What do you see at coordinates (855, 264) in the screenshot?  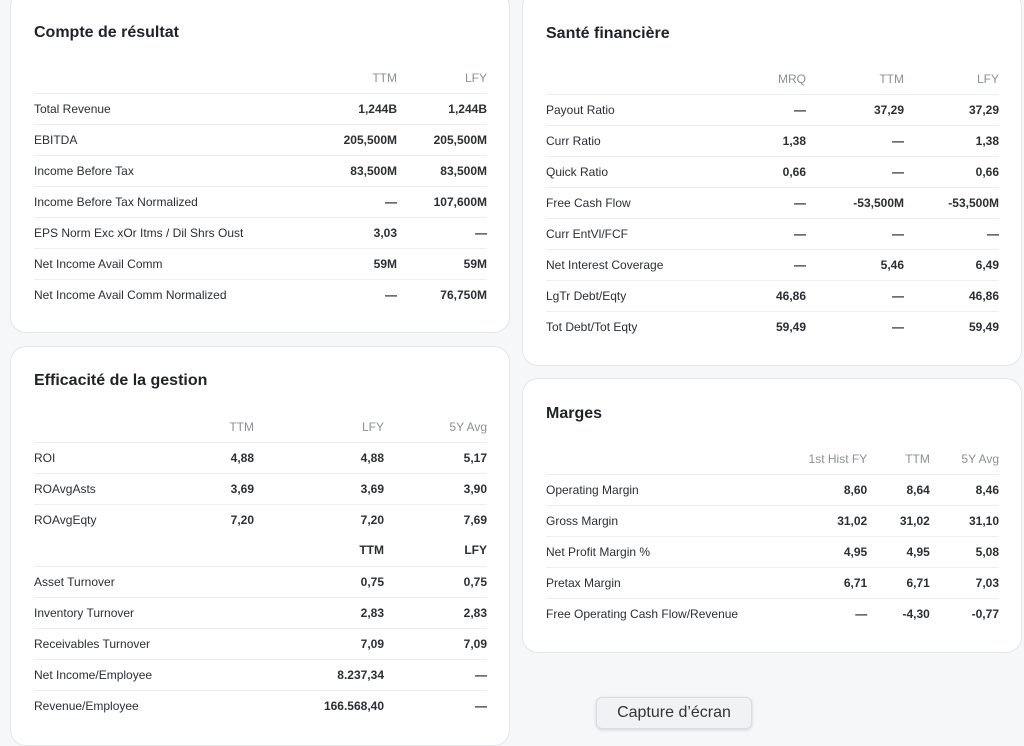 I see `cell-ttm: 5,46` at bounding box center [855, 264].